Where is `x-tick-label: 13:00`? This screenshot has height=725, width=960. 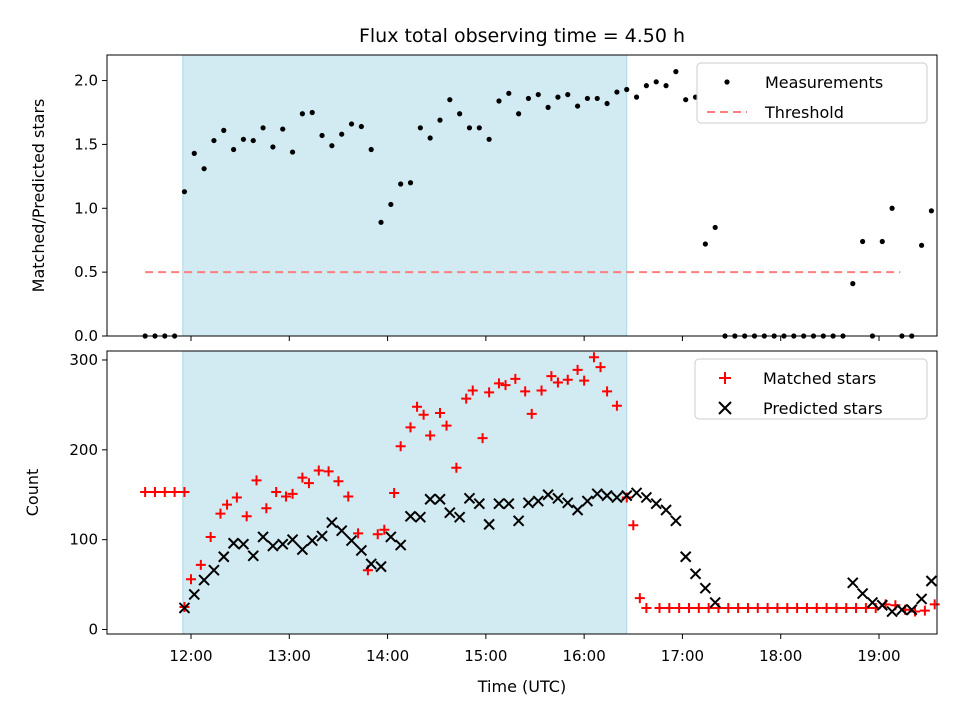 x-tick-label: 13:00 is located at coordinates (289, 656).